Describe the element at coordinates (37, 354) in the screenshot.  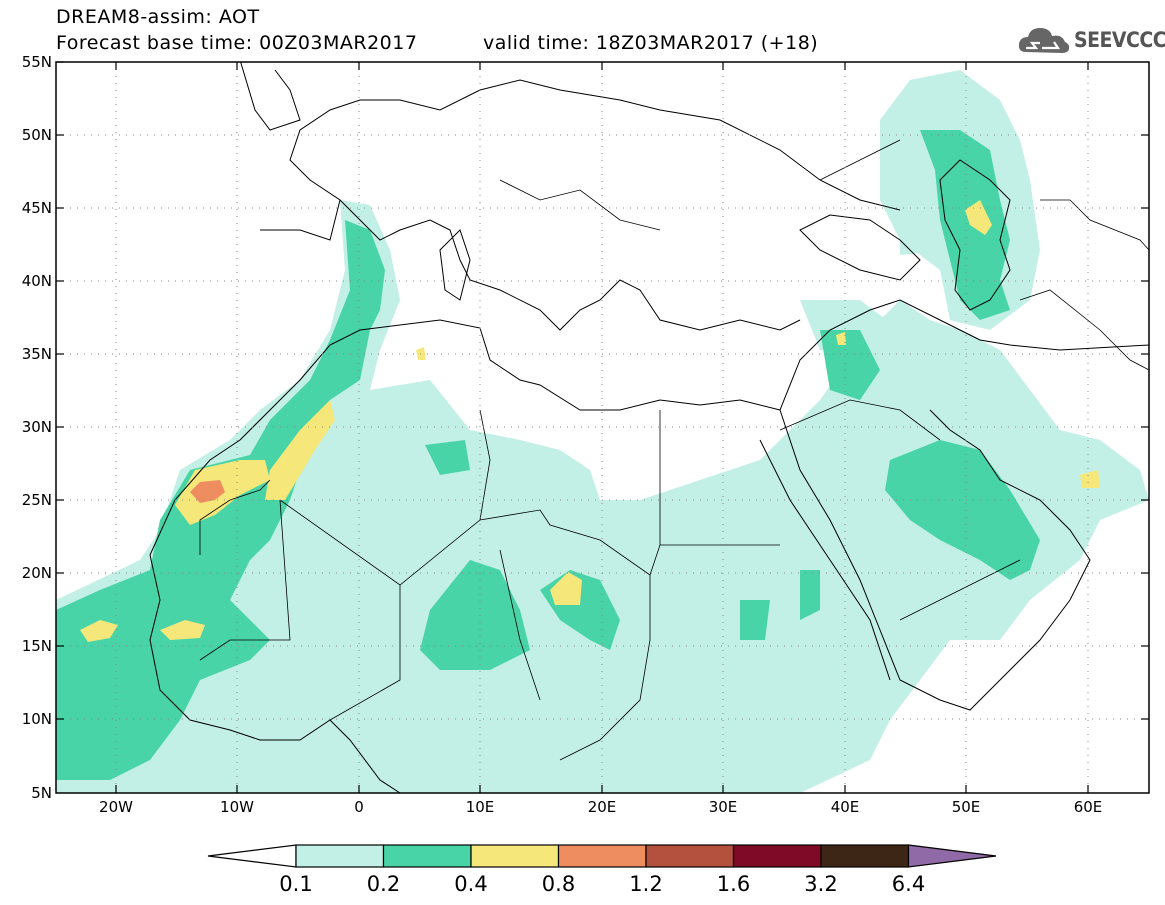
I see `lat-label: 35N` at that location.